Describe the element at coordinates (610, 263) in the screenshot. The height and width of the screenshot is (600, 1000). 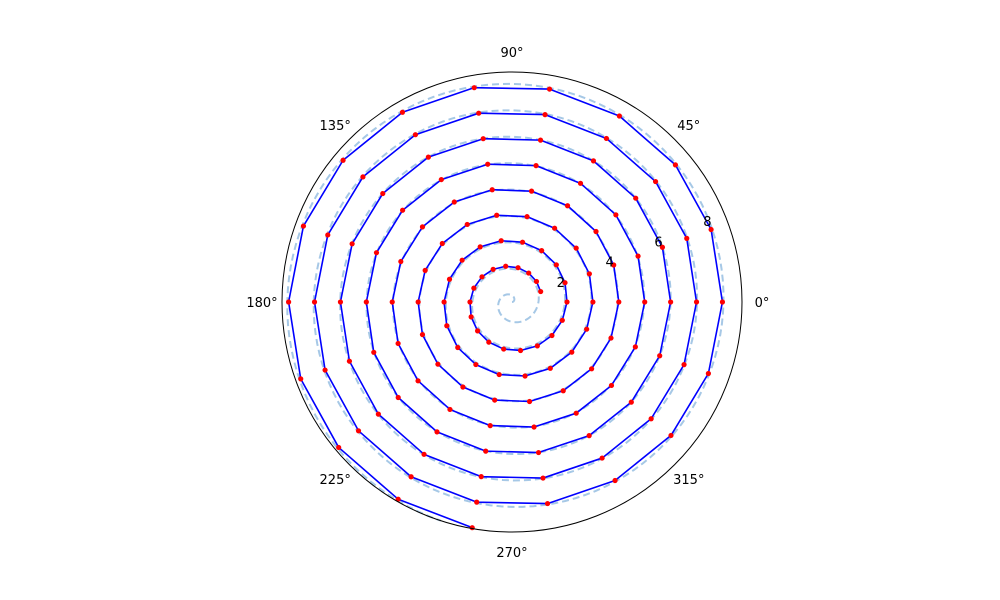
I see `radial-tick-label: 4` at that location.